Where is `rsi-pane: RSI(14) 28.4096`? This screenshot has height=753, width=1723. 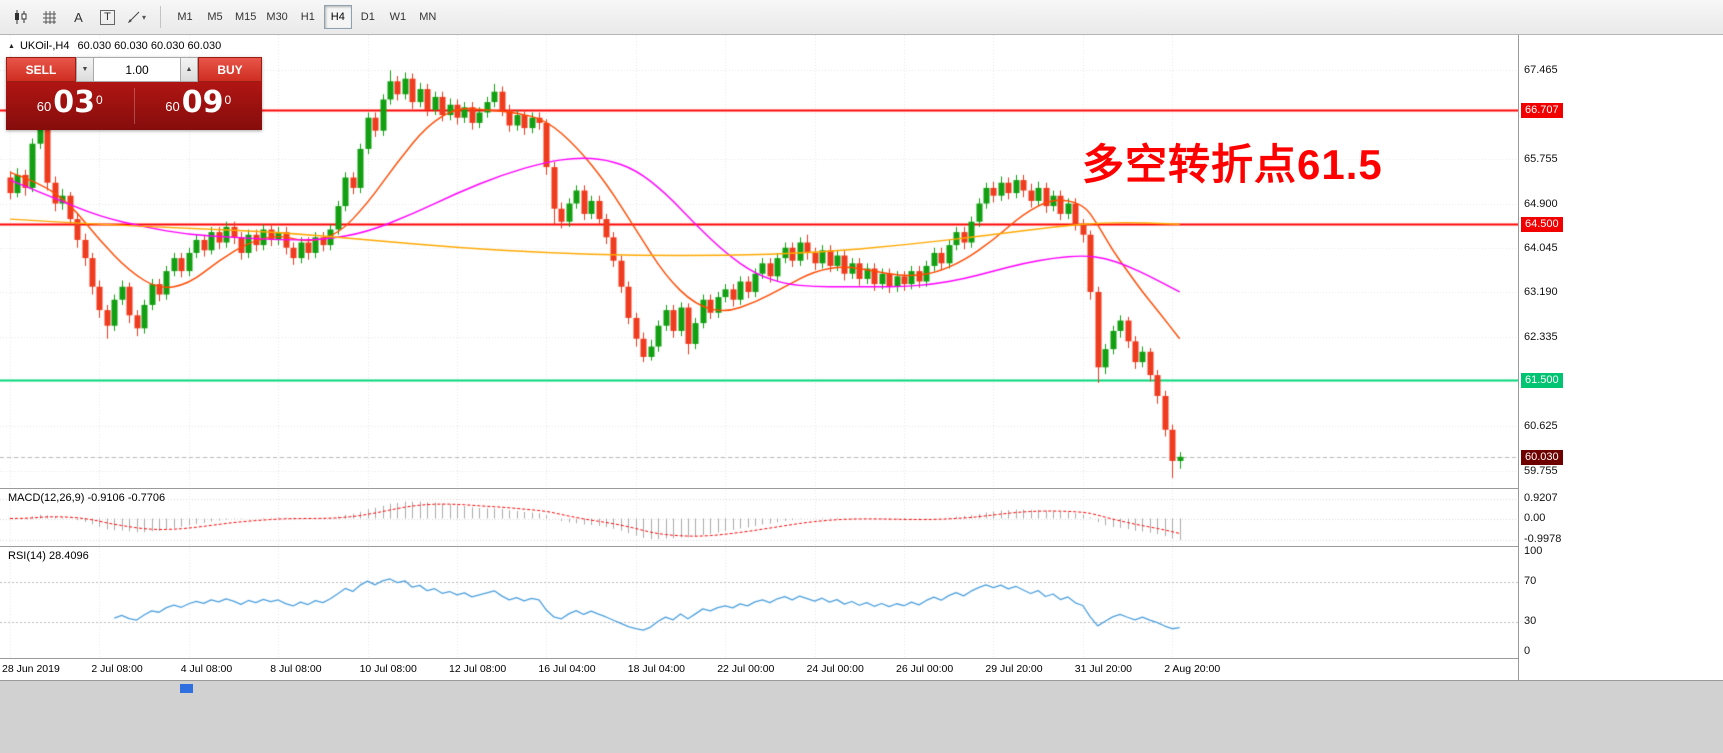
rsi-pane: RSI(14) 28.4096 is located at coordinates (759, 602).